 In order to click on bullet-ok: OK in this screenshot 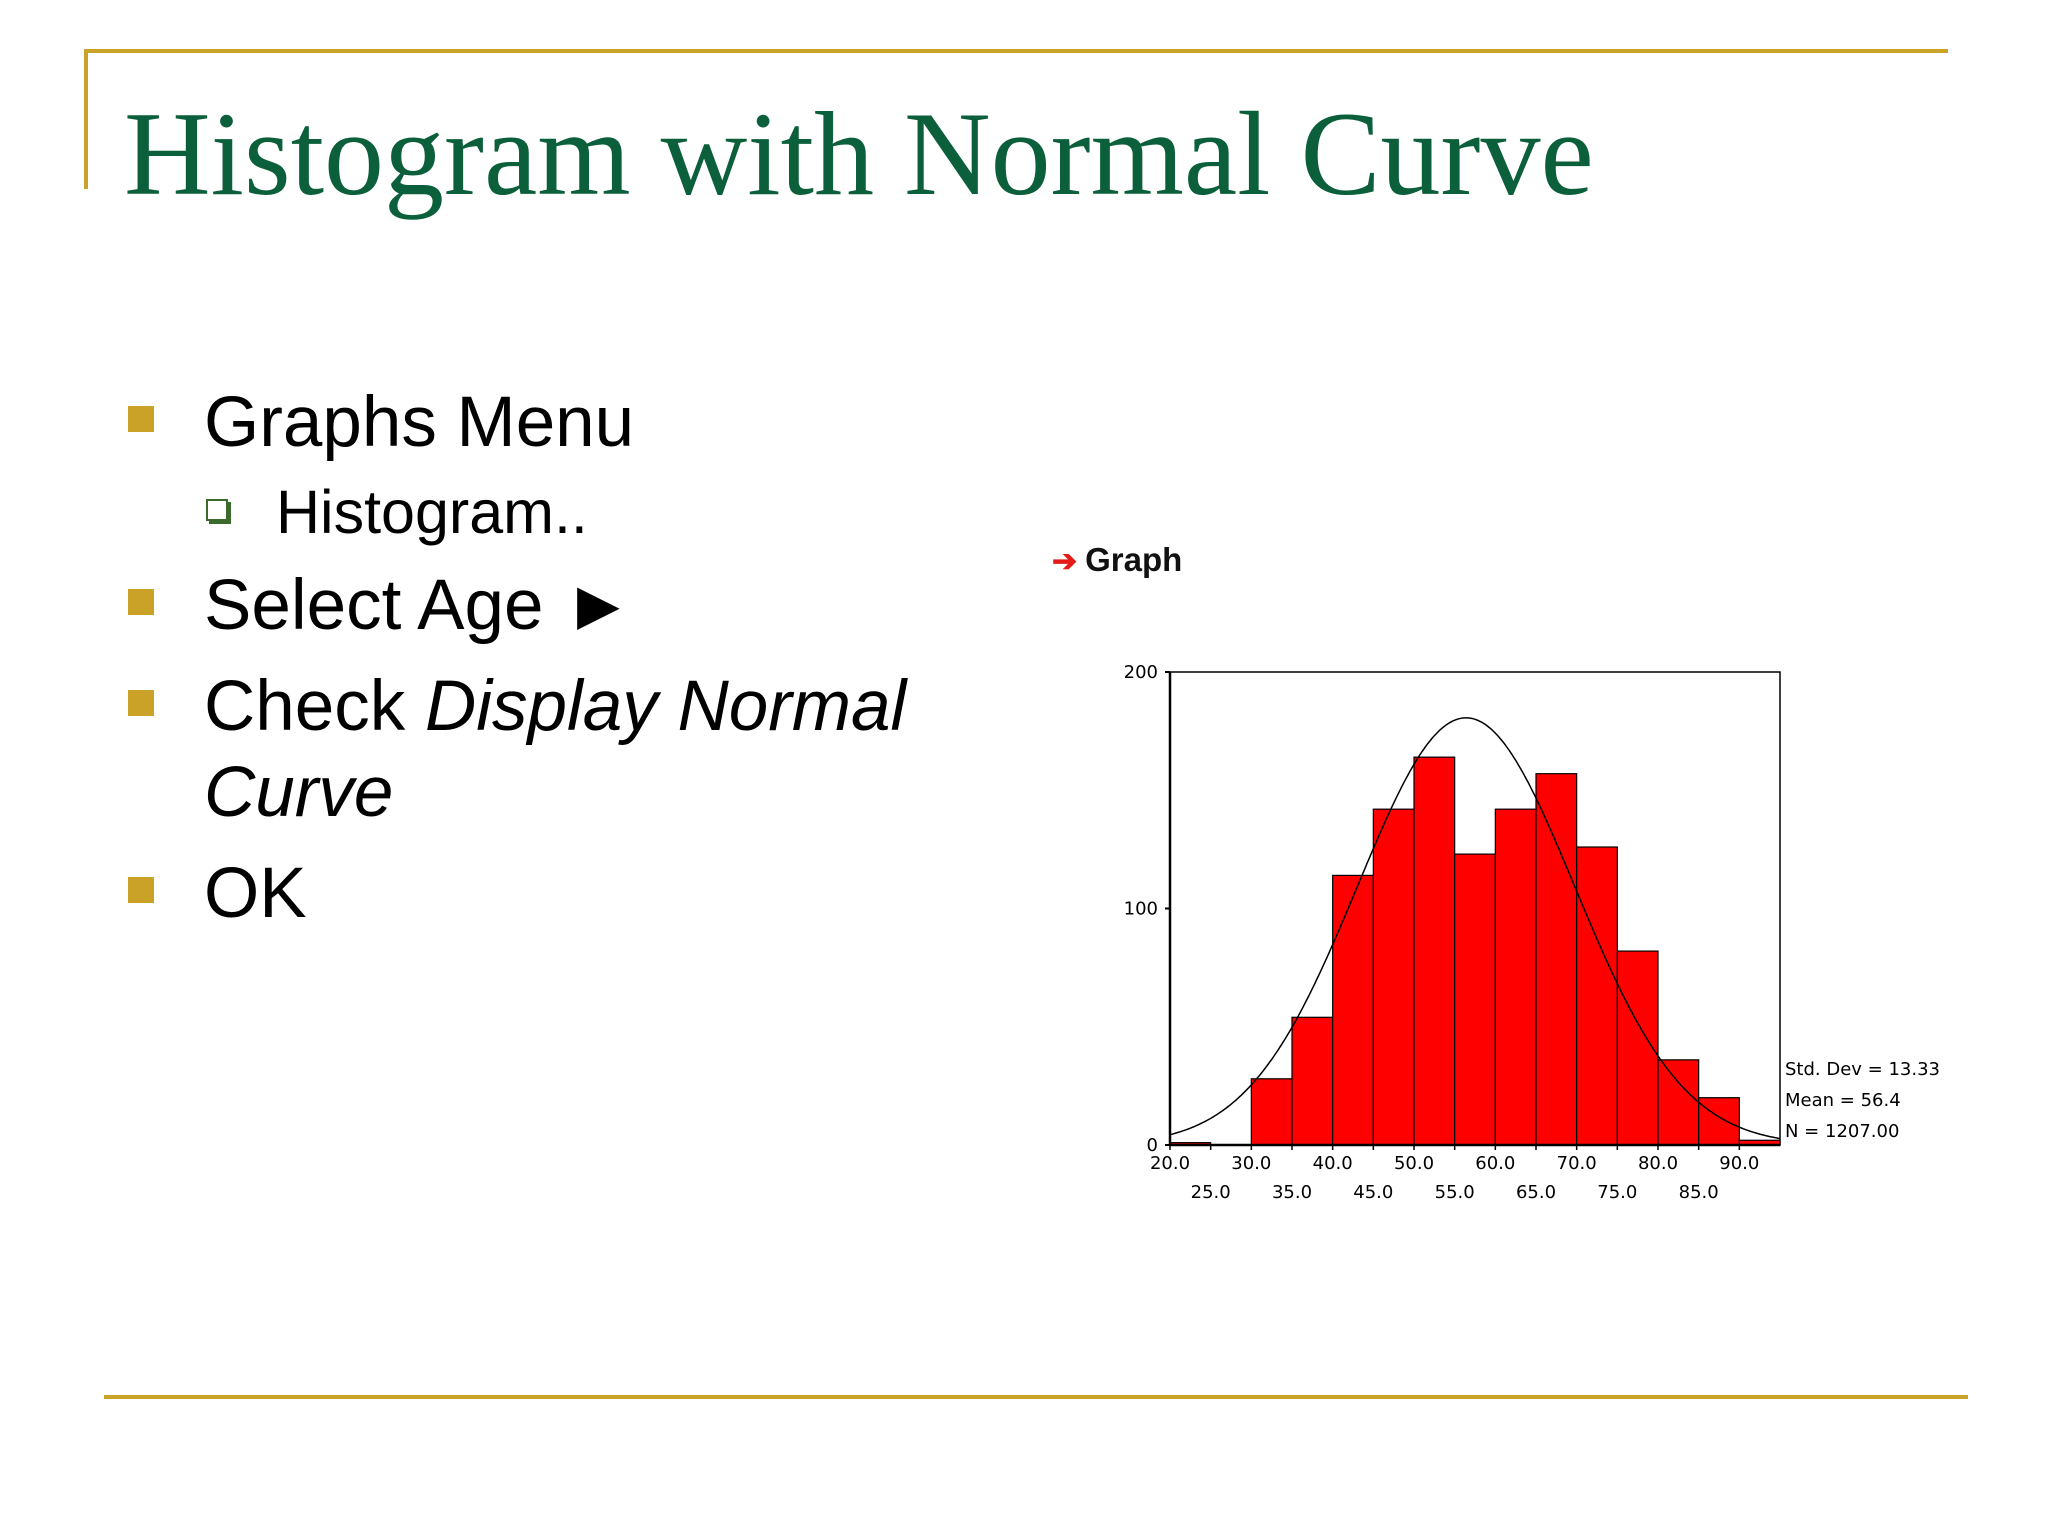, I will do `click(576, 894)`.